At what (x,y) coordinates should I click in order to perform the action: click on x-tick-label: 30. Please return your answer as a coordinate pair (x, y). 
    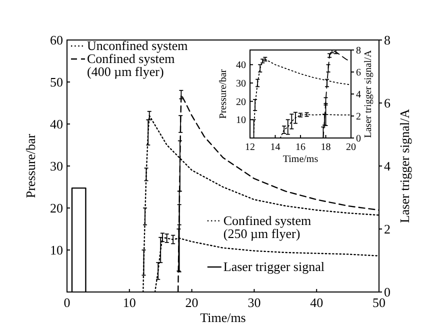
    Looking at the image, I should click on (254, 302).